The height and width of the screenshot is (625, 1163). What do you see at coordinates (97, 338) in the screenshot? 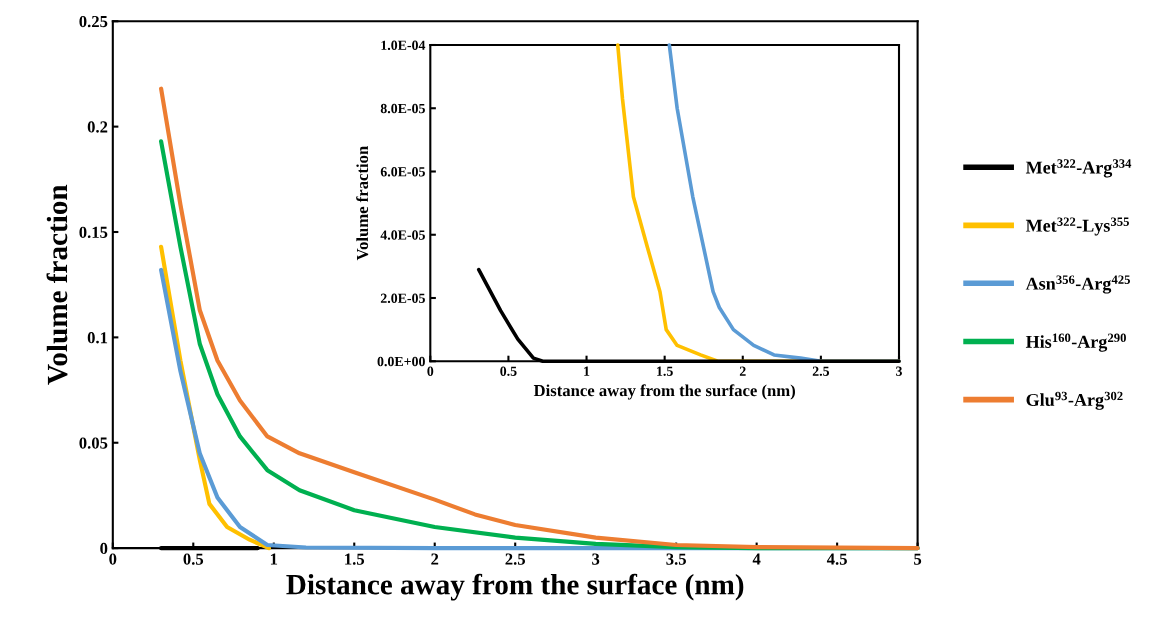
I see `y-tick-label: 0.1` at bounding box center [97, 338].